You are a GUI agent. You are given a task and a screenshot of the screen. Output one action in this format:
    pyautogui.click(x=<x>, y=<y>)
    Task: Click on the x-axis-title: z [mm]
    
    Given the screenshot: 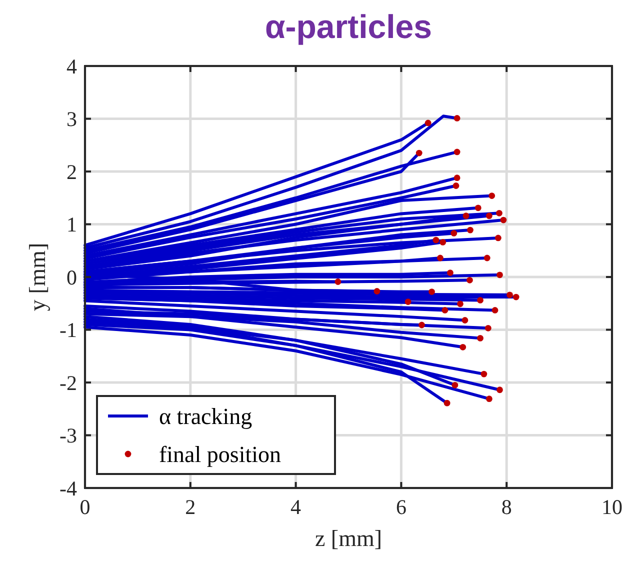 What is the action you would take?
    pyautogui.click(x=348, y=538)
    